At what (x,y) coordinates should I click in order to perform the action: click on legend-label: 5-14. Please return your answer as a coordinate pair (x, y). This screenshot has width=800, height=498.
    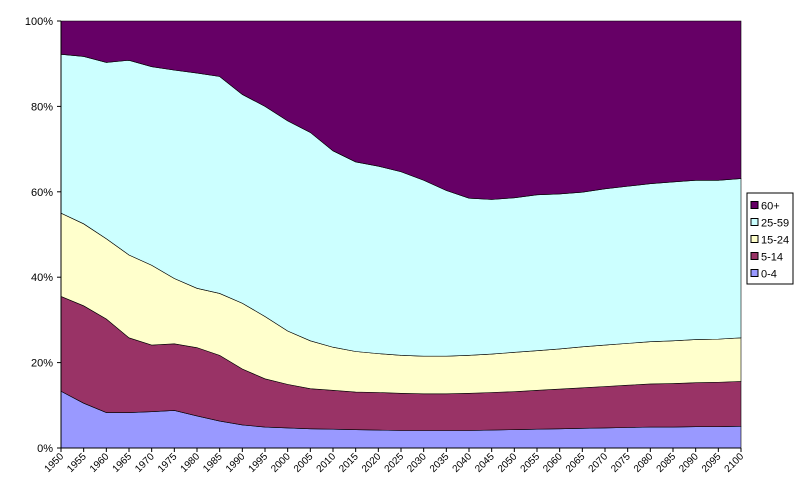
    Looking at the image, I should click on (772, 258).